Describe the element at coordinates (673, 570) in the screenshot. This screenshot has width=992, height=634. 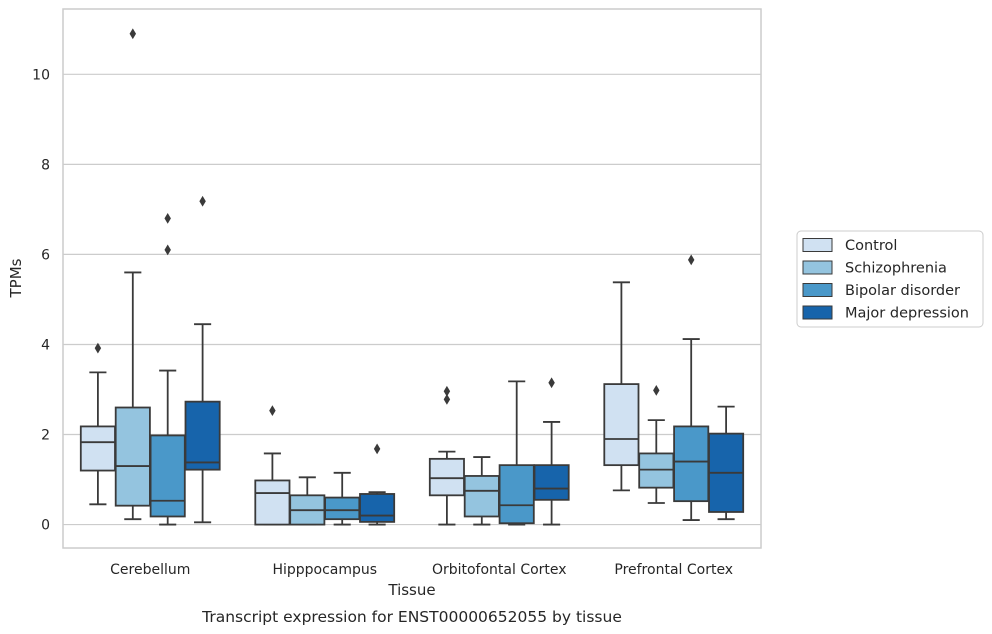
I see `x-tick-label: Prefrontal Cortex` at that location.